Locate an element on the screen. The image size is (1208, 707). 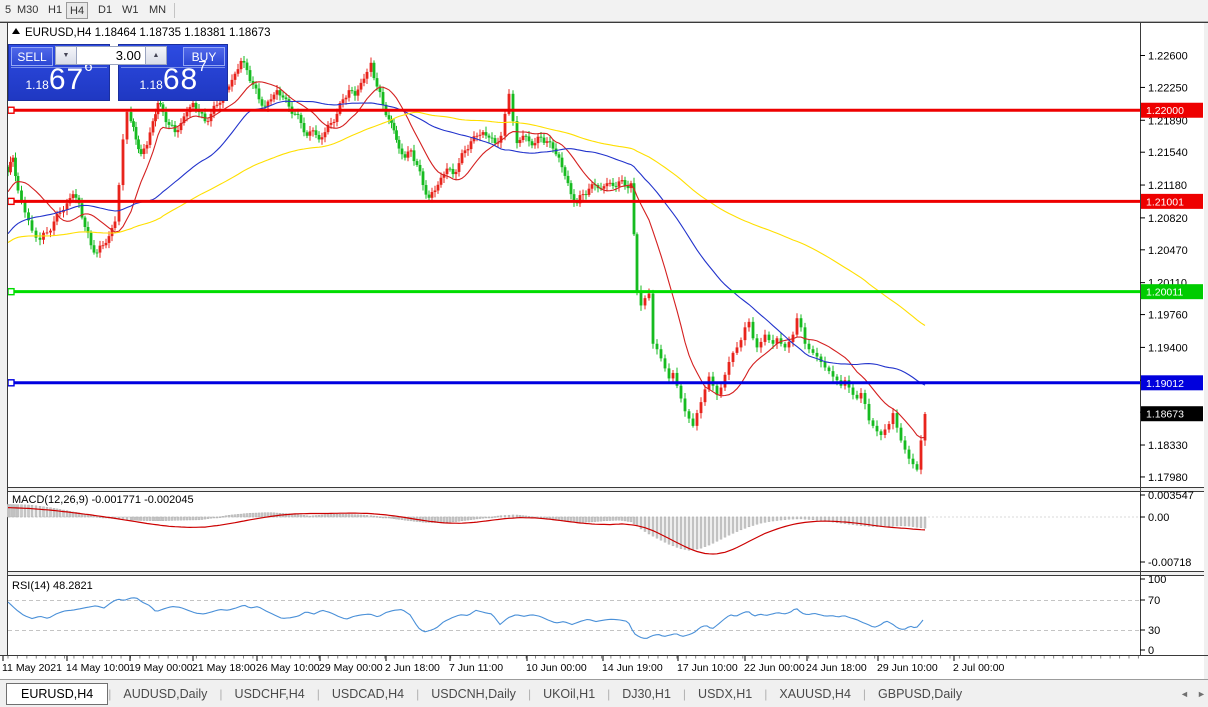
sell-price-small: 1.18 is located at coordinates (37, 85).